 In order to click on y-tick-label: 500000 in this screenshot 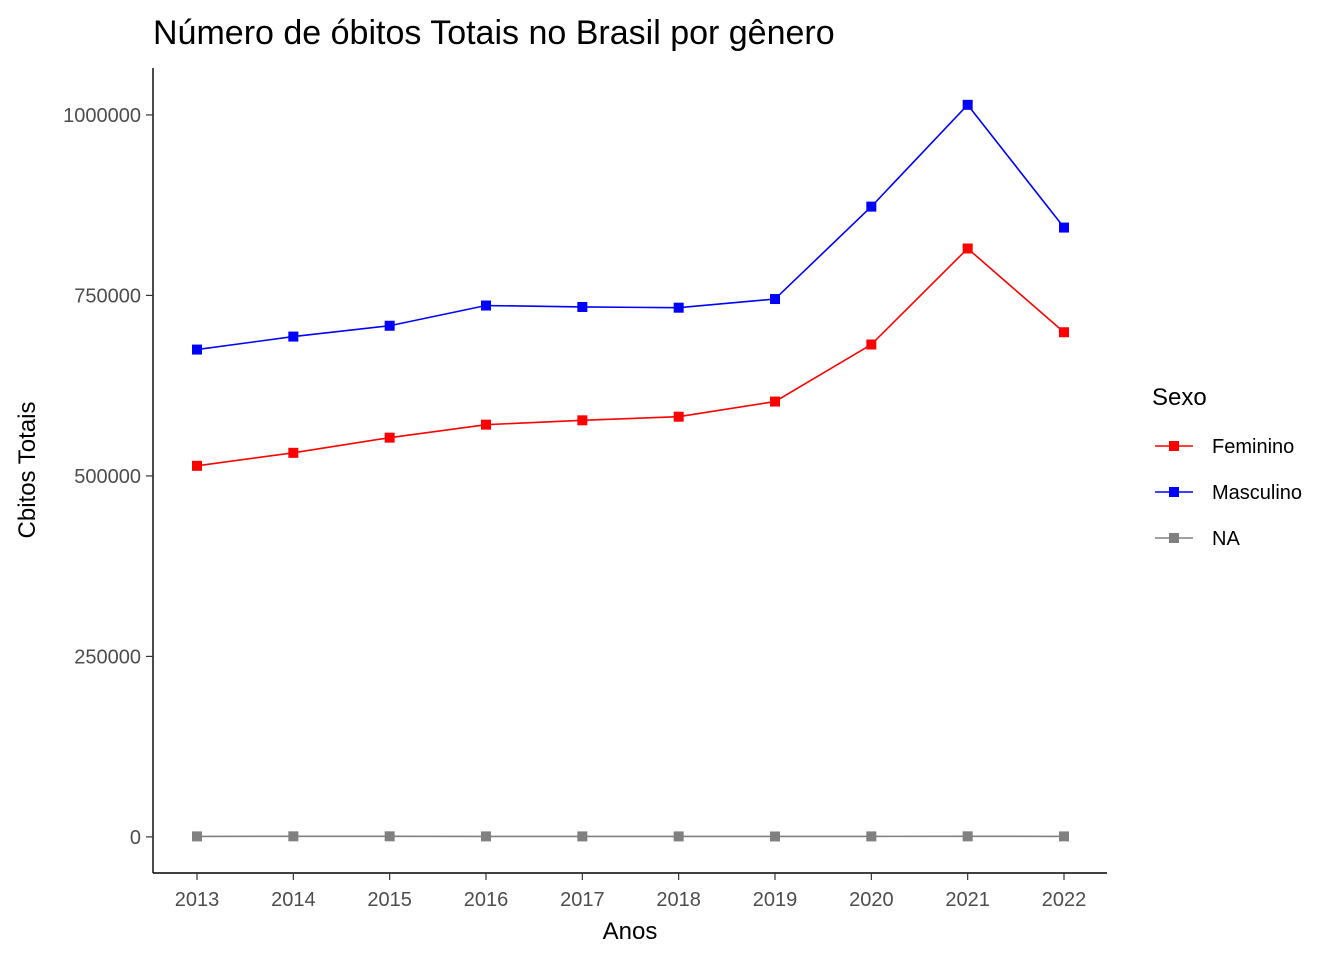, I will do `click(107, 477)`.